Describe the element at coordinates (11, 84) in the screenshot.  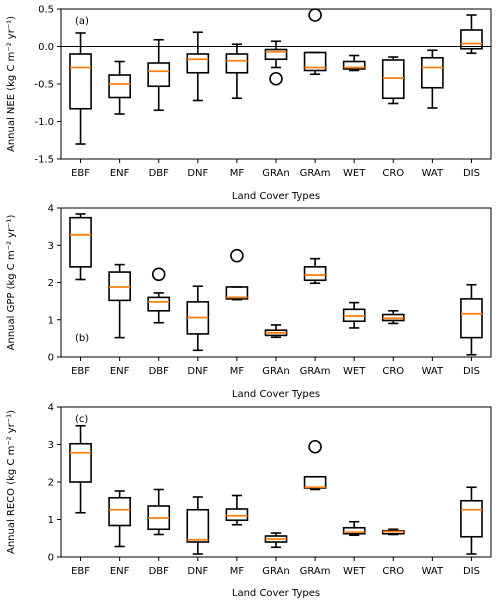
I see `y-axis-label: Annual NEE (kg C m⁻² yr⁻¹)` at that location.